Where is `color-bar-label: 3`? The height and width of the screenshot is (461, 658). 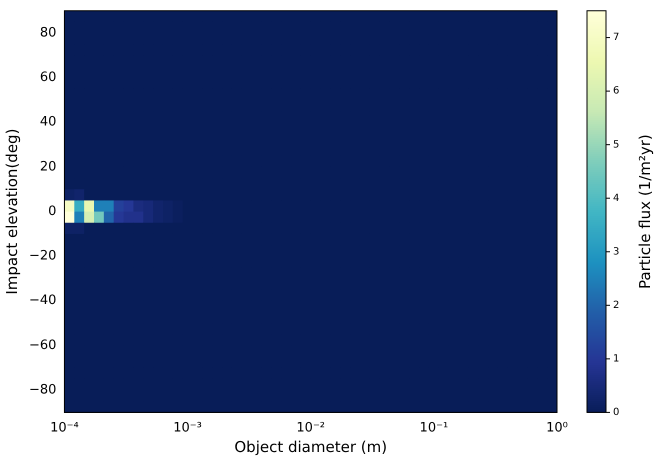
color-bar-label: 3 is located at coordinates (616, 252).